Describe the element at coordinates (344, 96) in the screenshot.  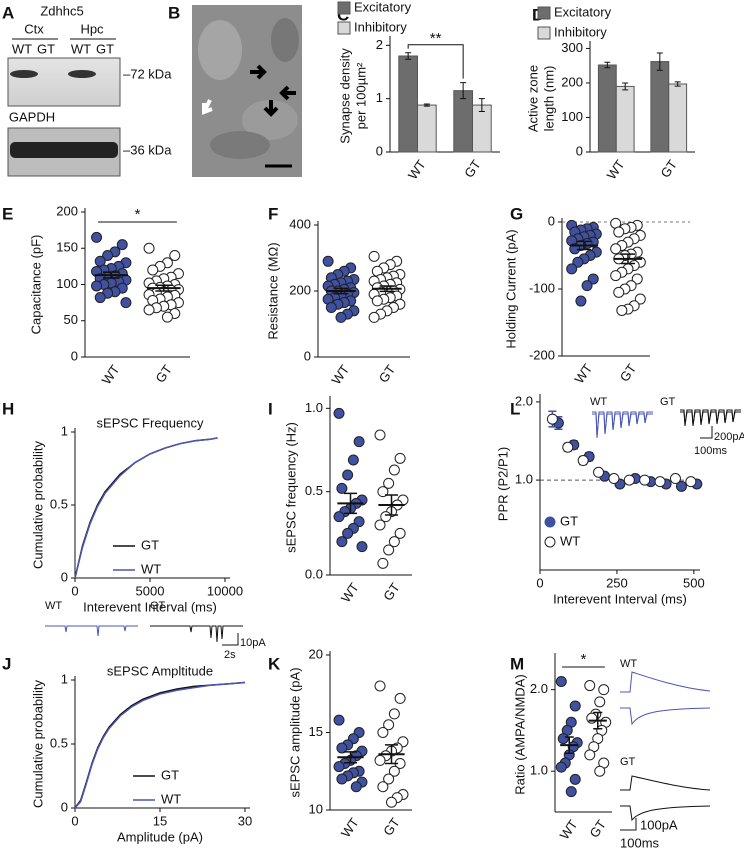
I see `y-axis-label: Synapse density` at that location.